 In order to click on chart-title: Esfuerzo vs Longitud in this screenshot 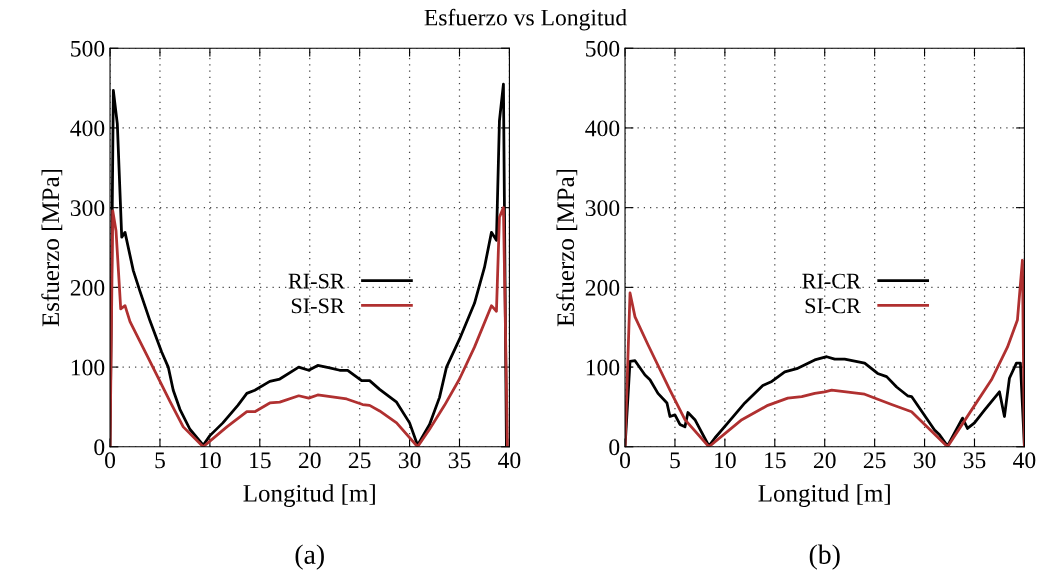, I will do `click(525, 19)`.